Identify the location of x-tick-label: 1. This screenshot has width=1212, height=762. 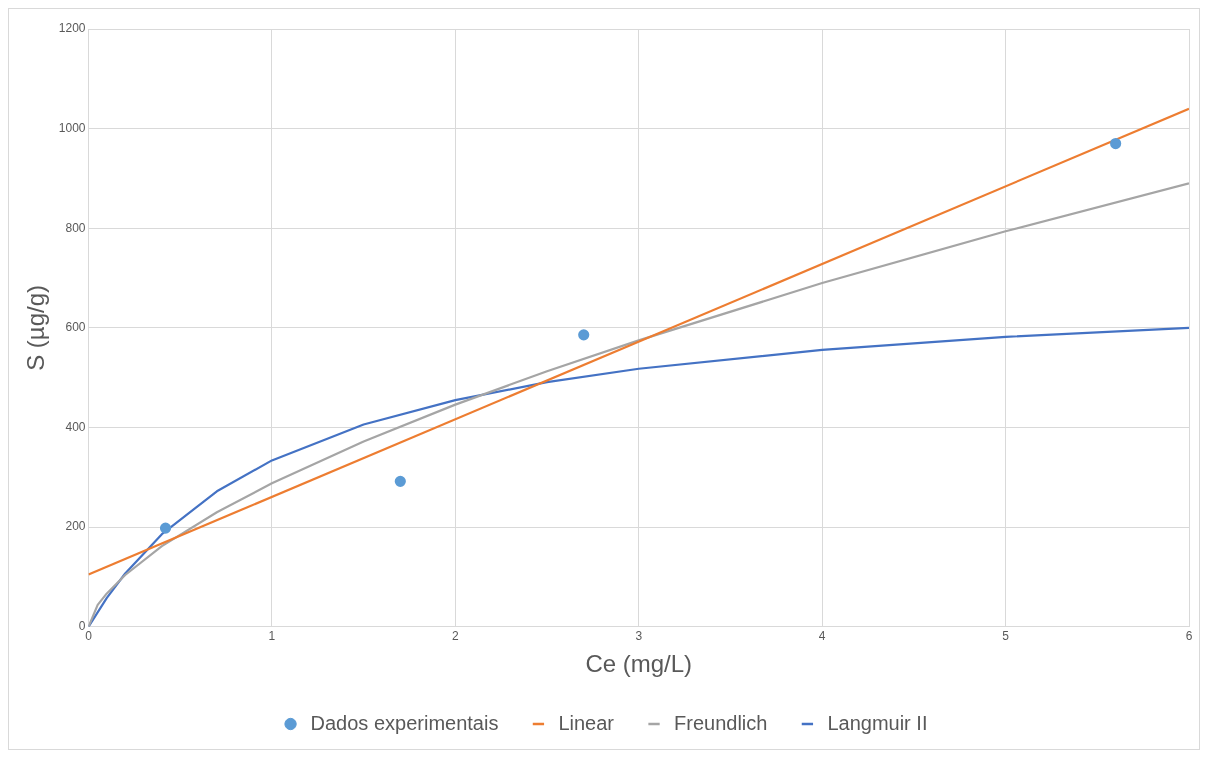
(272, 636).